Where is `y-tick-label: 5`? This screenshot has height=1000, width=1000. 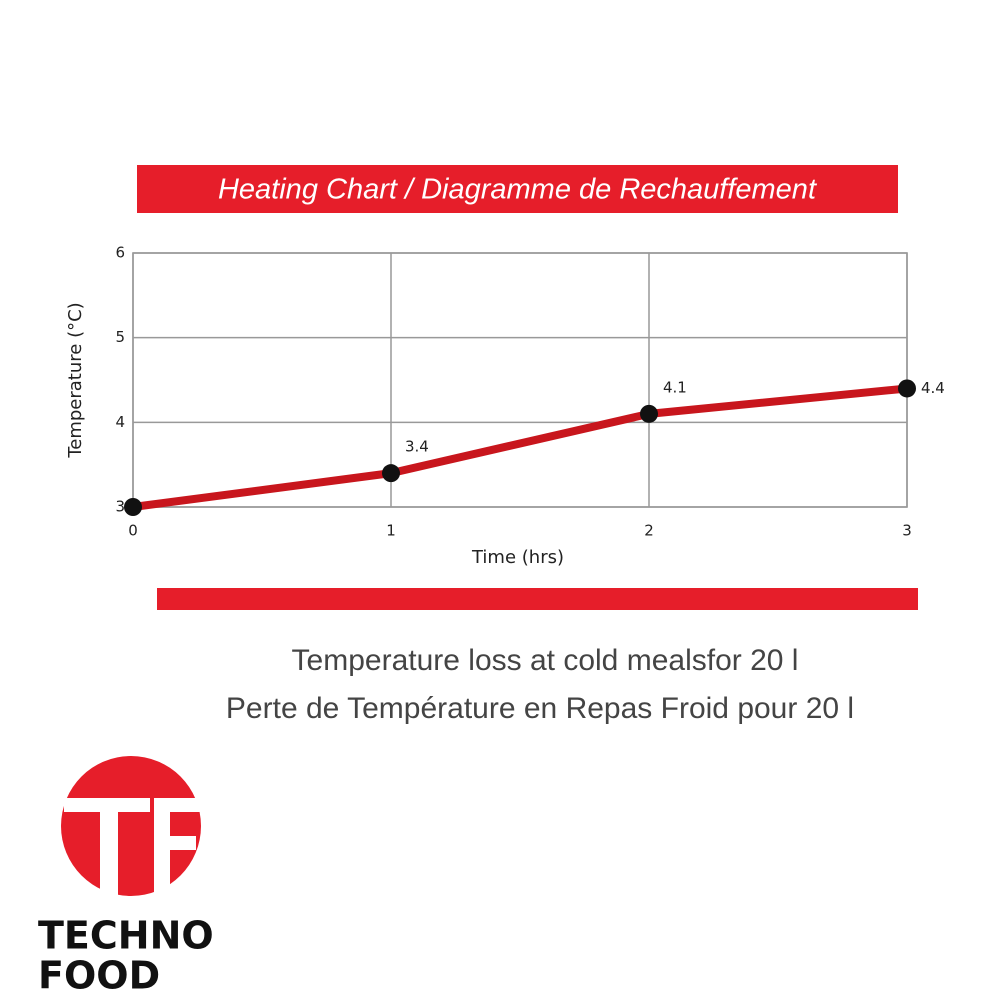 y-tick-label: 5 is located at coordinates (120, 337).